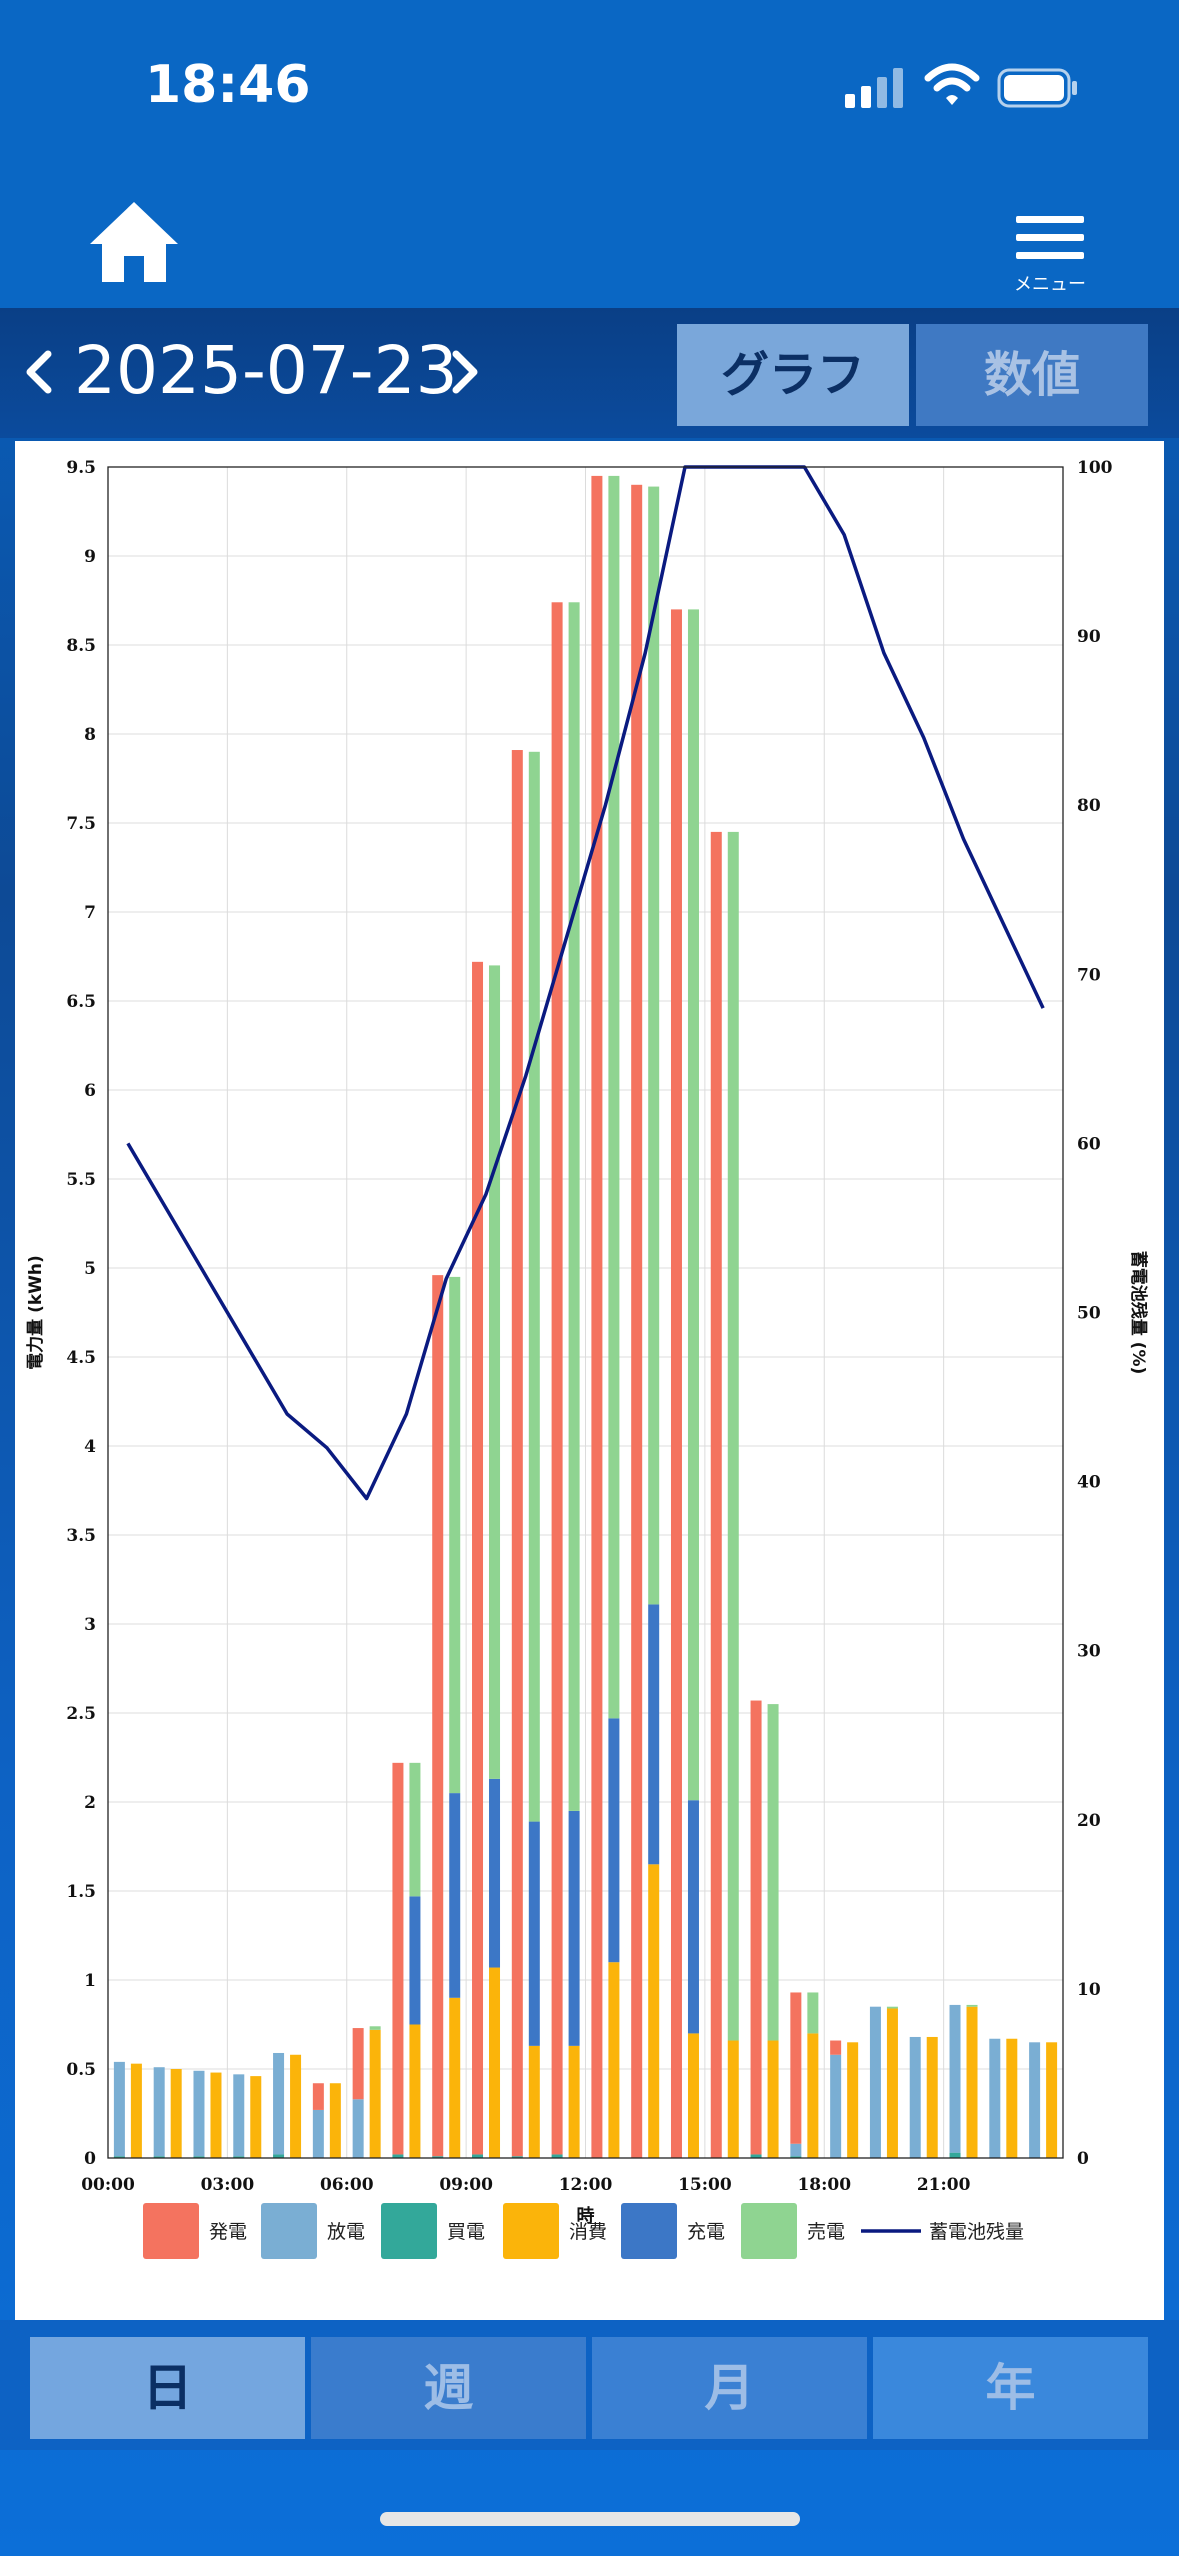 This screenshot has height=2556, width=1179. I want to click on tab-week: 週, so click(448, 2388).